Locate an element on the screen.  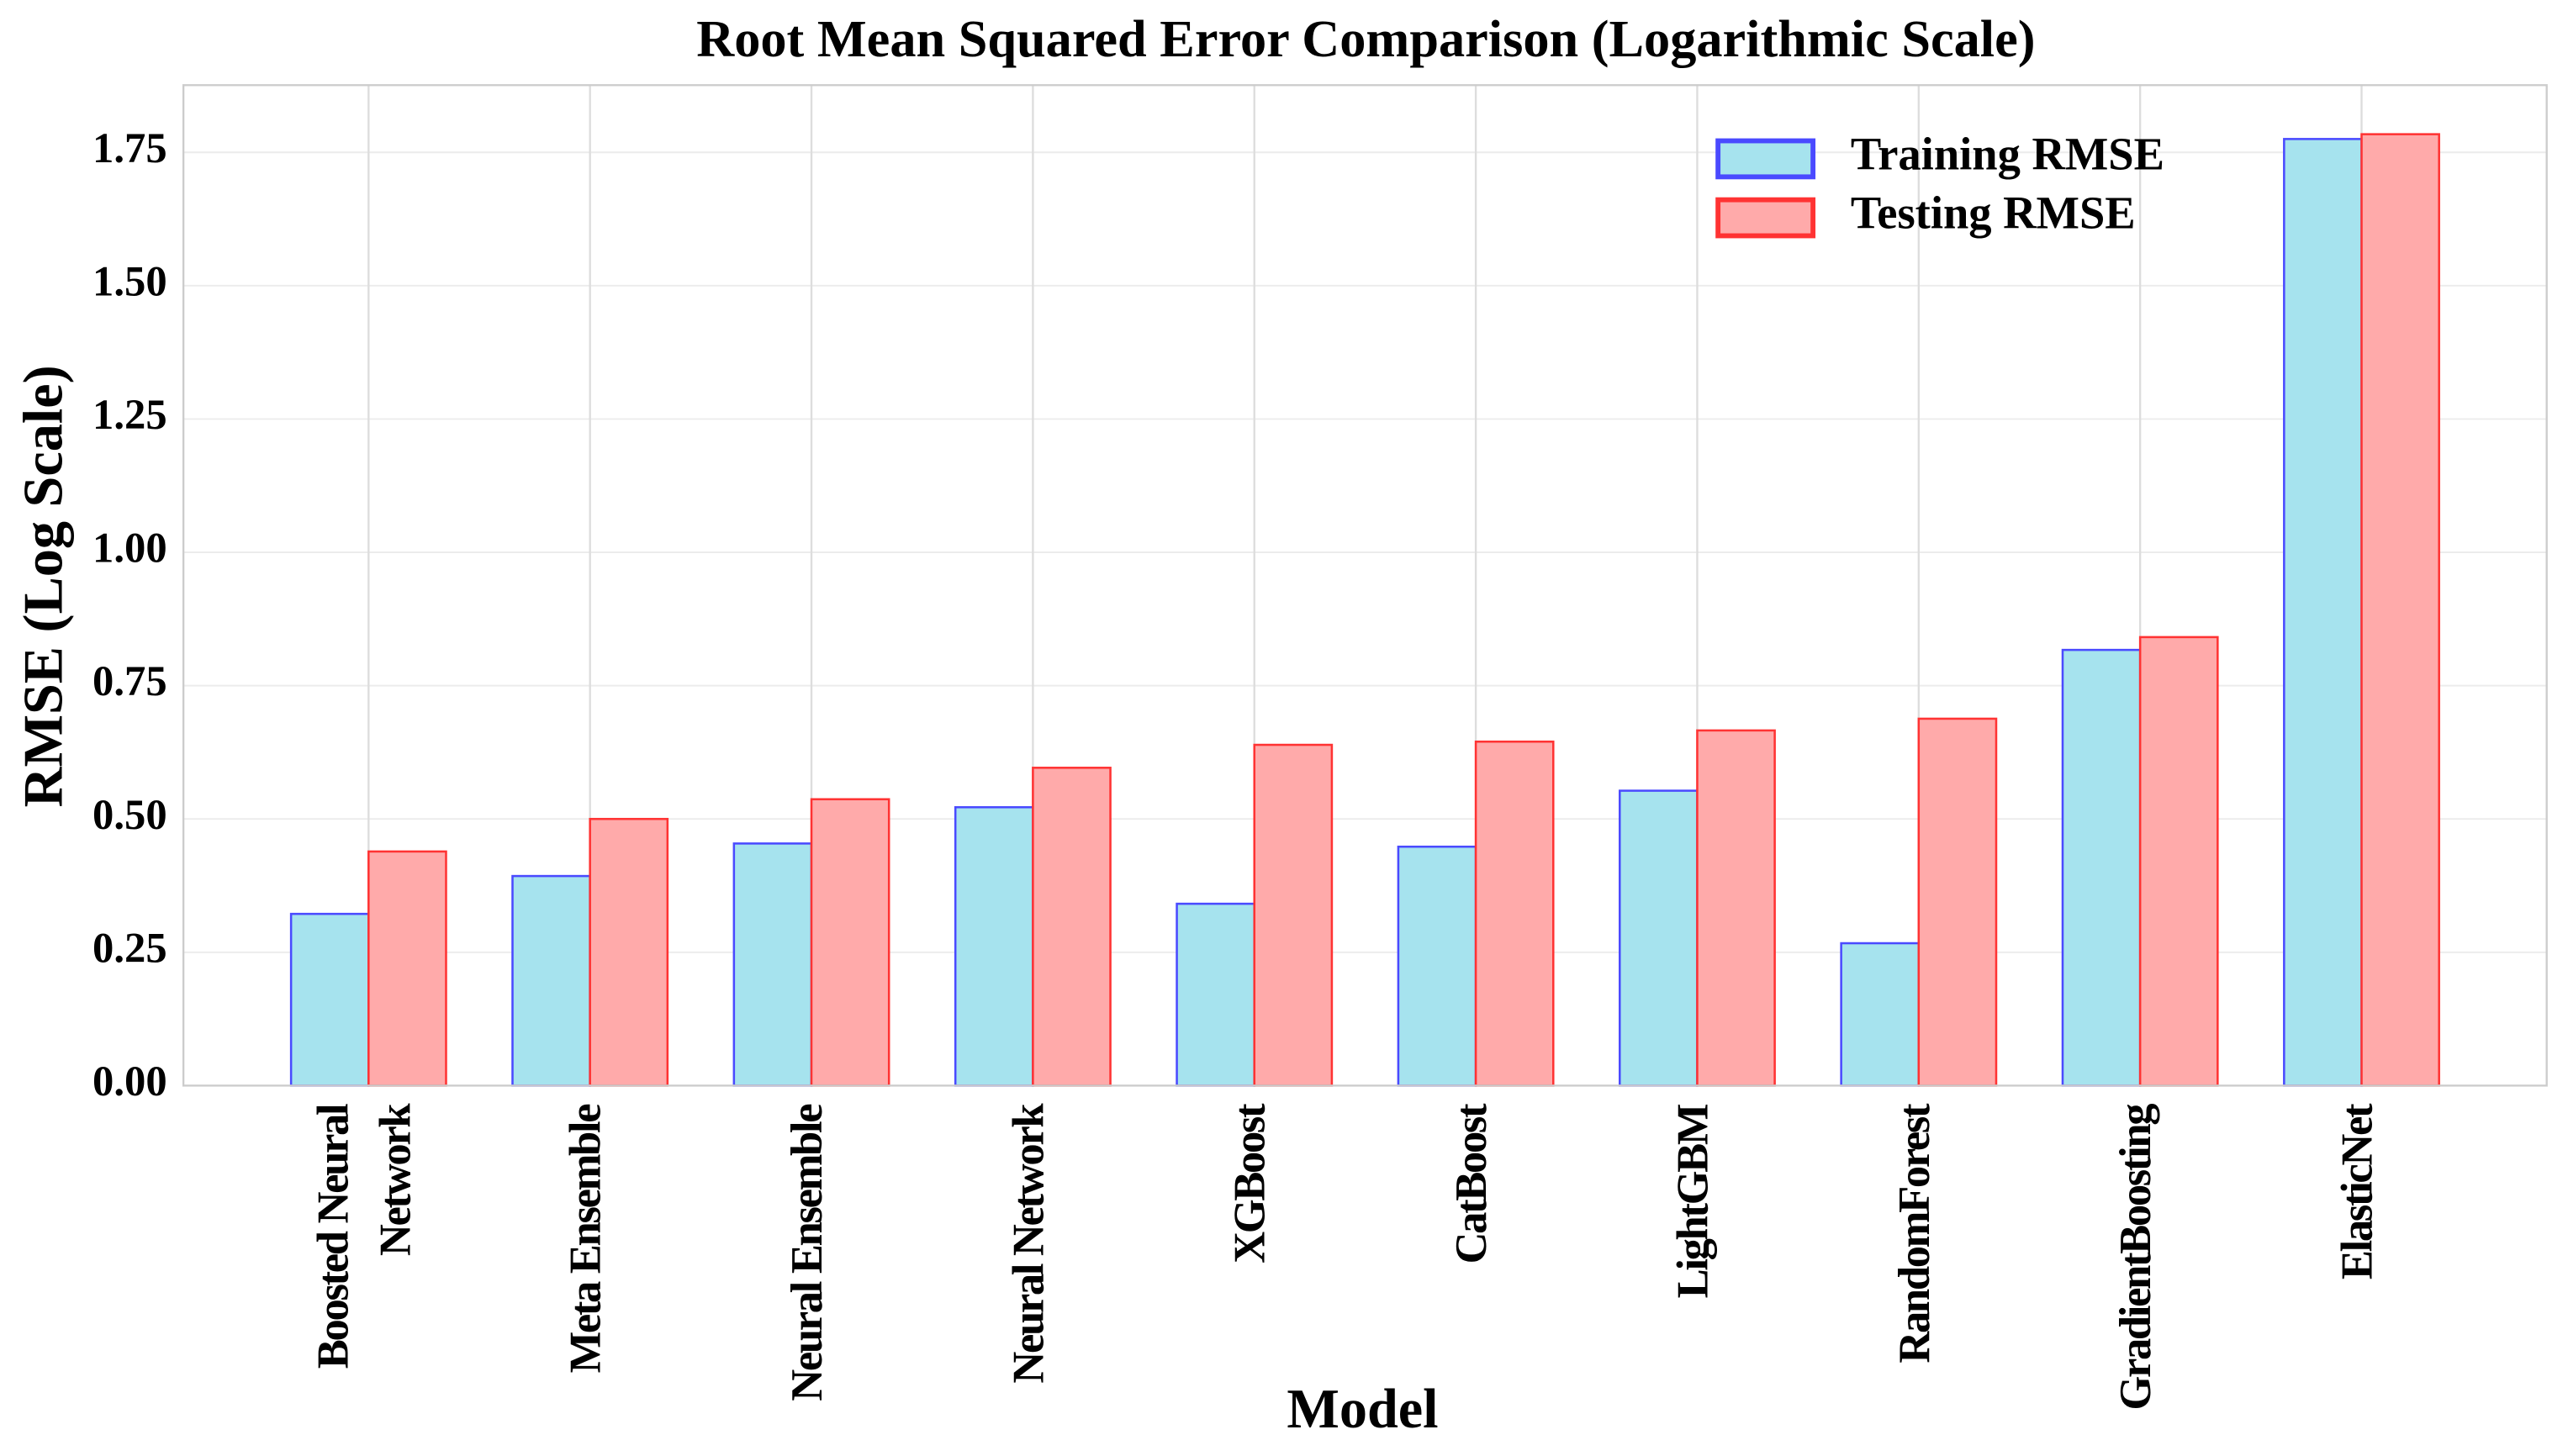
y-tick-label: 0.50 is located at coordinates (129, 814).